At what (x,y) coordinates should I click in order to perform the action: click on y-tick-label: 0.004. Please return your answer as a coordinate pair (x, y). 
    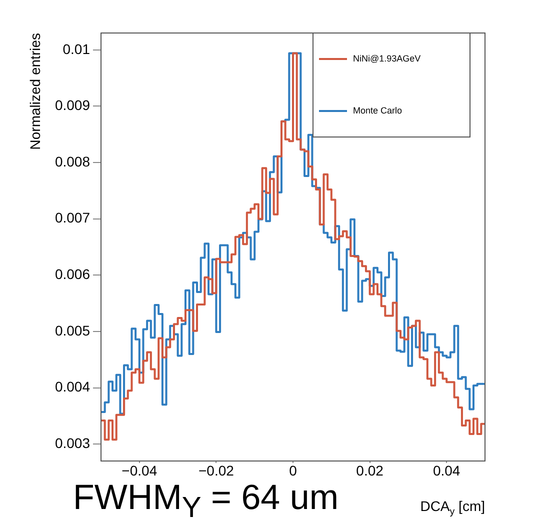
    Looking at the image, I should click on (72, 386).